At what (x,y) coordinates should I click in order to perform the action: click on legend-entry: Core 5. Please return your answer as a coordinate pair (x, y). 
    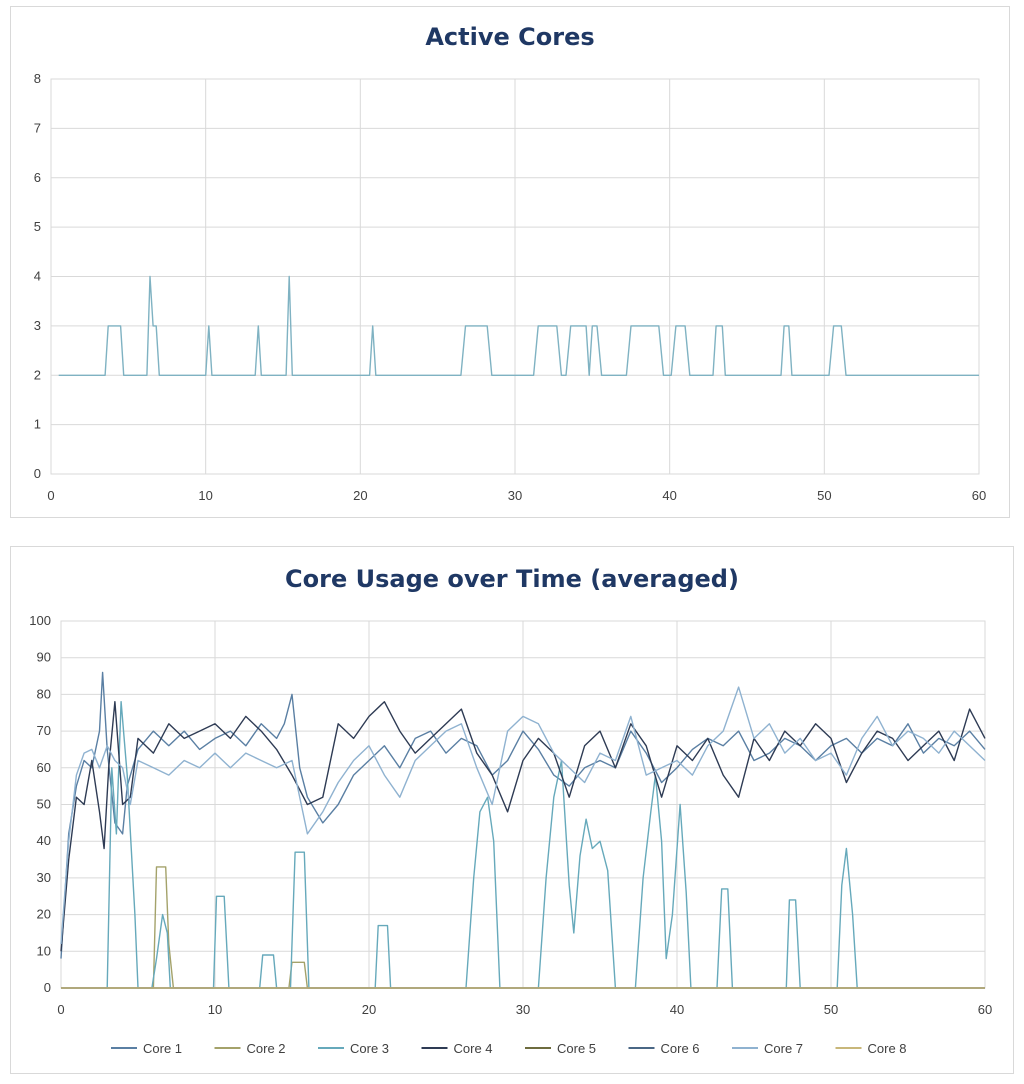
    Looking at the image, I should click on (576, 1048).